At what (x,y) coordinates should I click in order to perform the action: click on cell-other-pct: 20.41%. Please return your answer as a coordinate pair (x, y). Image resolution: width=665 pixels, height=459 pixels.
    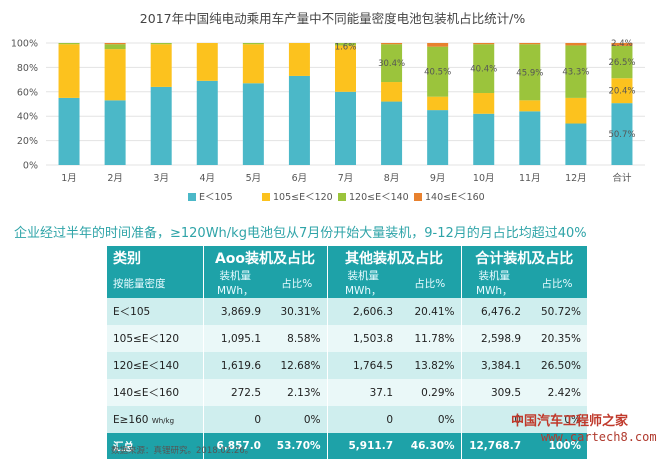
    Looking at the image, I should click on (430, 311).